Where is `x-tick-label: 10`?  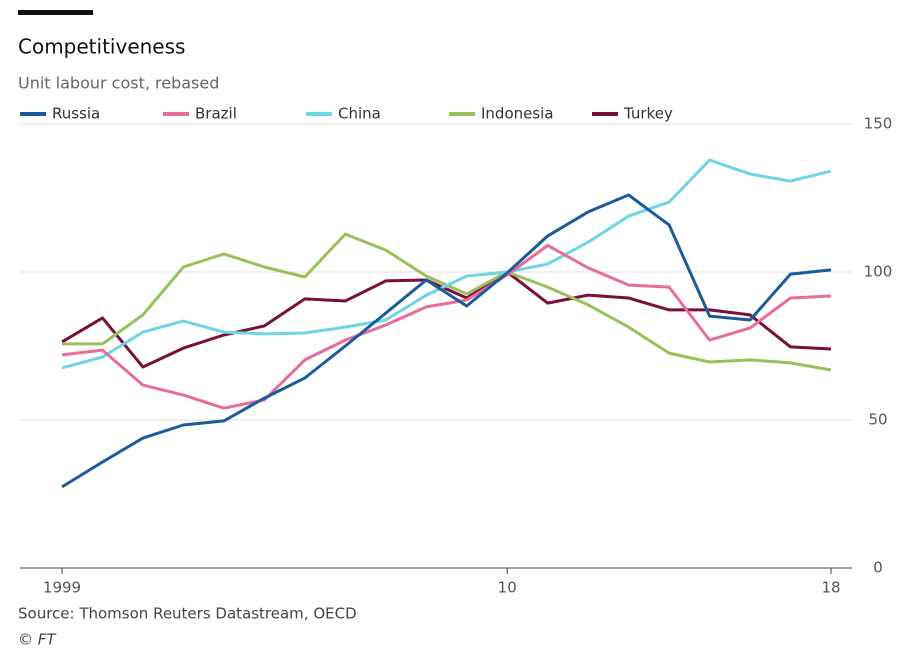
x-tick-label: 10 is located at coordinates (507, 588).